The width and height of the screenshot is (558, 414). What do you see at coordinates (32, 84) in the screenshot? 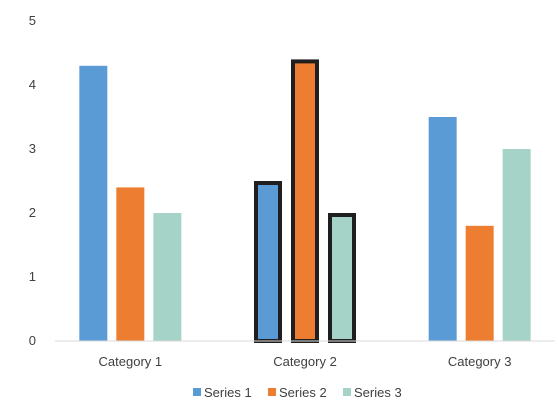
I see `y-tick-label: 4` at bounding box center [32, 84].